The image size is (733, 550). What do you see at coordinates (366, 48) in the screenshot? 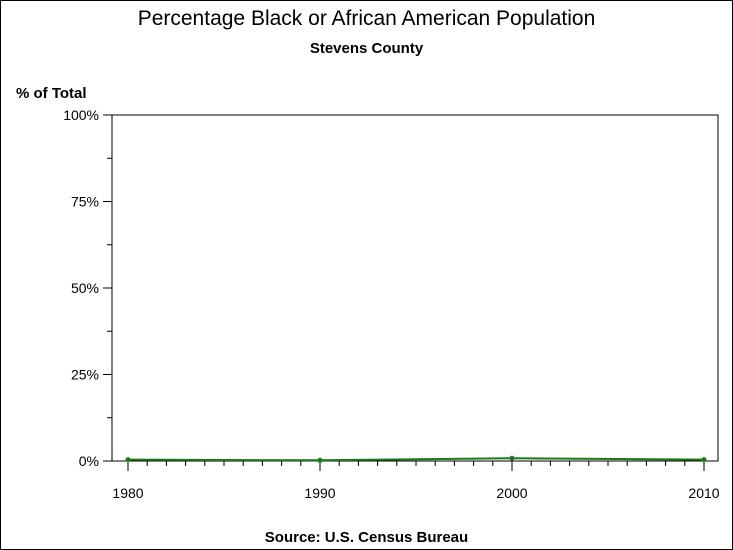
I see `chart-subtitle: Stevens County` at bounding box center [366, 48].